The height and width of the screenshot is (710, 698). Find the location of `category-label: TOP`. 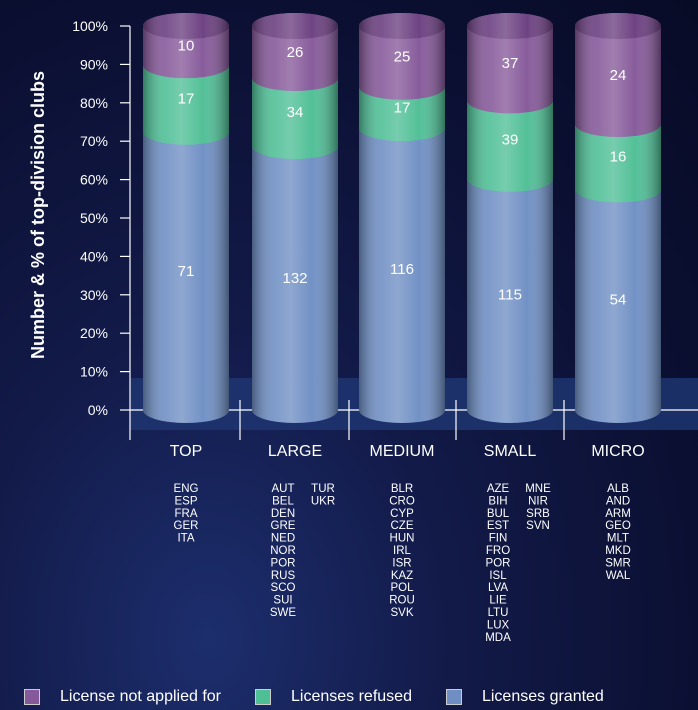

category-label: TOP is located at coordinates (186, 451).